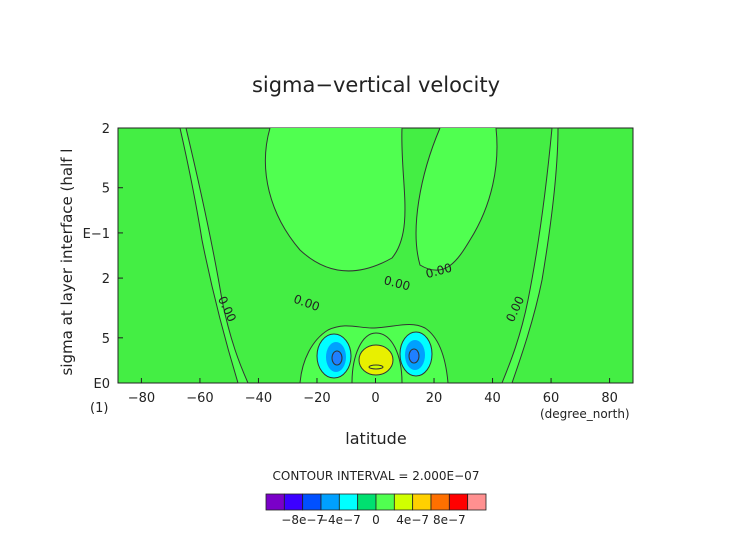 The height and width of the screenshot is (536, 752). What do you see at coordinates (551, 398) in the screenshot?
I see `x-tick-label: 60` at bounding box center [551, 398].